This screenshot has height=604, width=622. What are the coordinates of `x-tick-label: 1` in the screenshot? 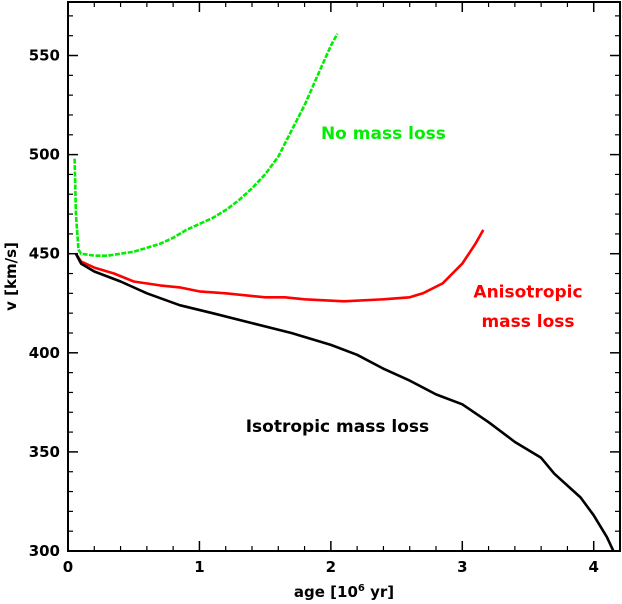 It's located at (199, 567).